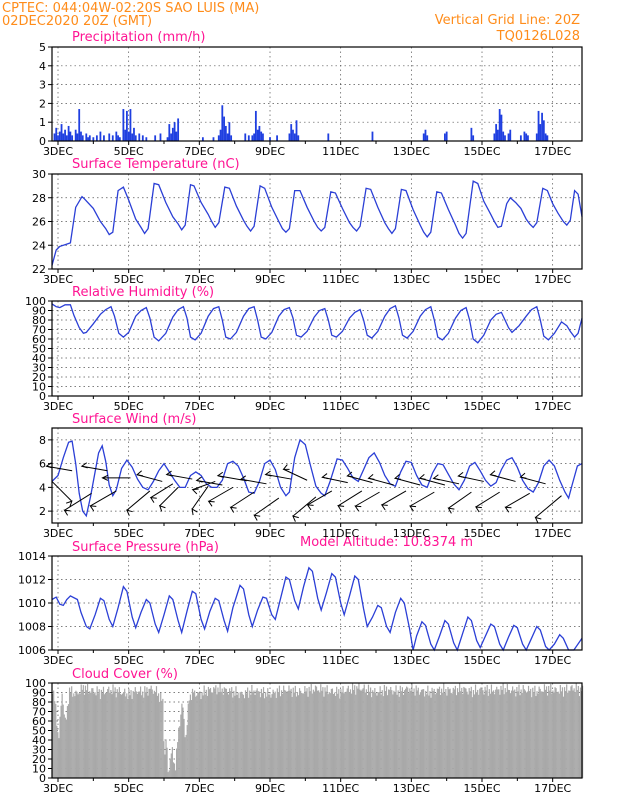 The image size is (618, 800). Describe the element at coordinates (39, 702) in the screenshot. I see `y-tick-label: 80` at that location.